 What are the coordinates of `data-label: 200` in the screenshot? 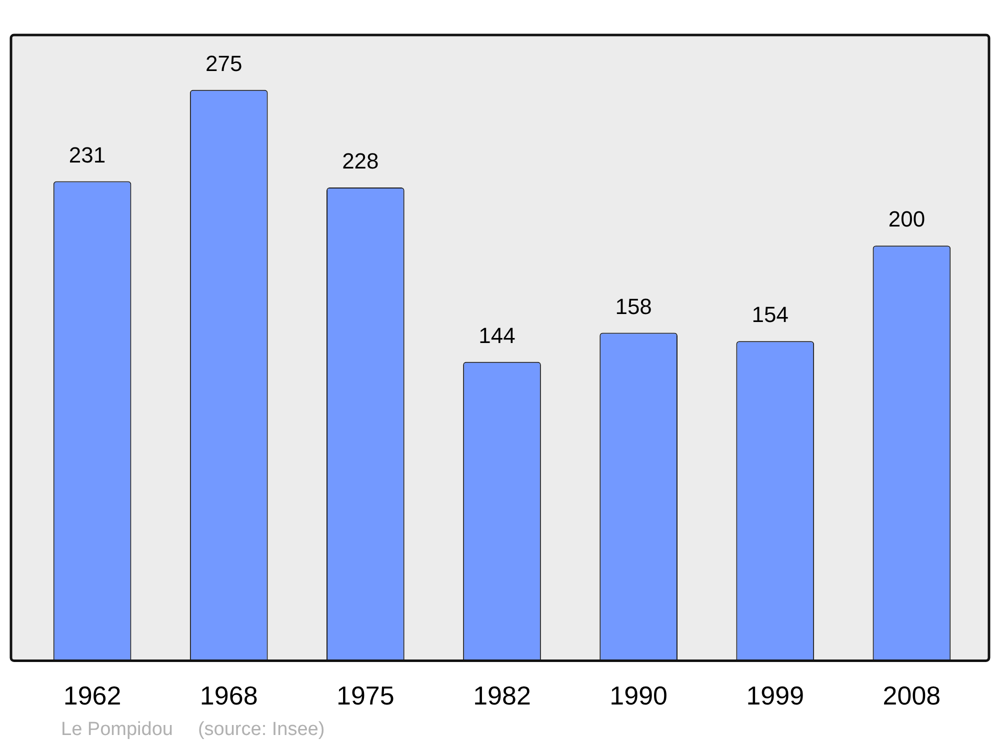 It's located at (907, 219).